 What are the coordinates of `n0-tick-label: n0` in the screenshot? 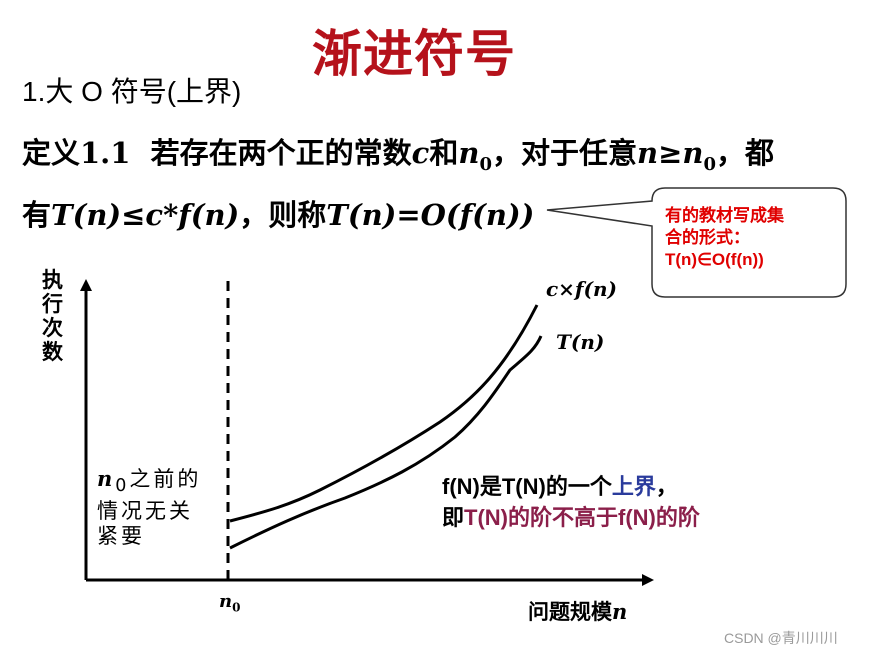 It's located at (229, 603).